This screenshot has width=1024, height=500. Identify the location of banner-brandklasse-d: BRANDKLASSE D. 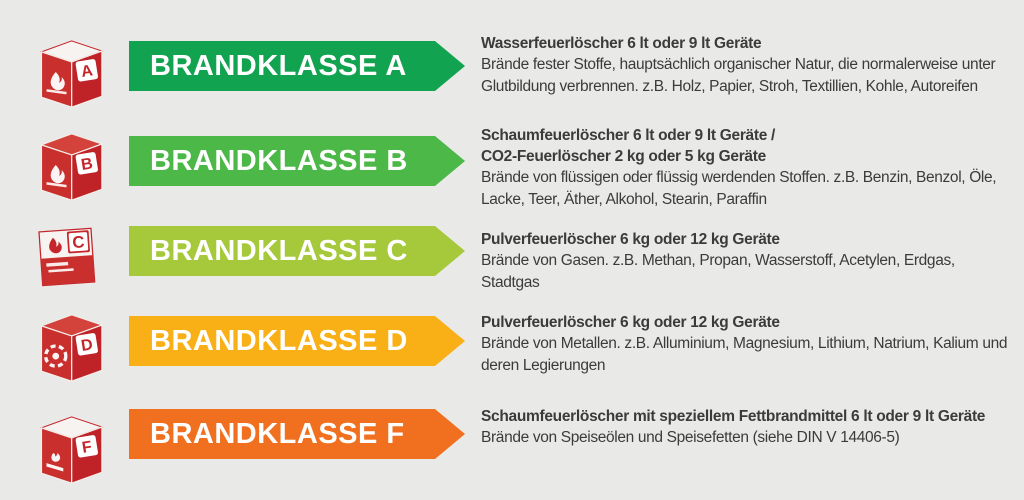
(297, 341).